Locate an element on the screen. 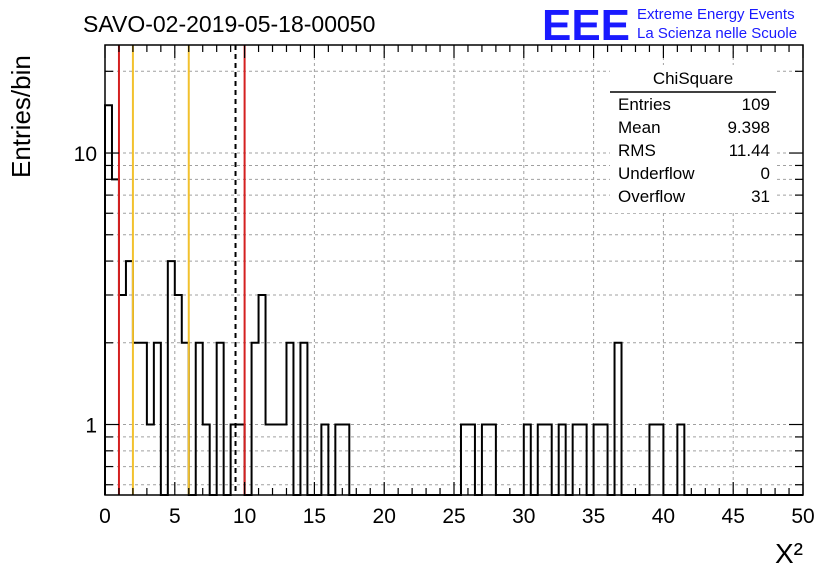  x-tick-label: 10 is located at coordinates (244, 516).